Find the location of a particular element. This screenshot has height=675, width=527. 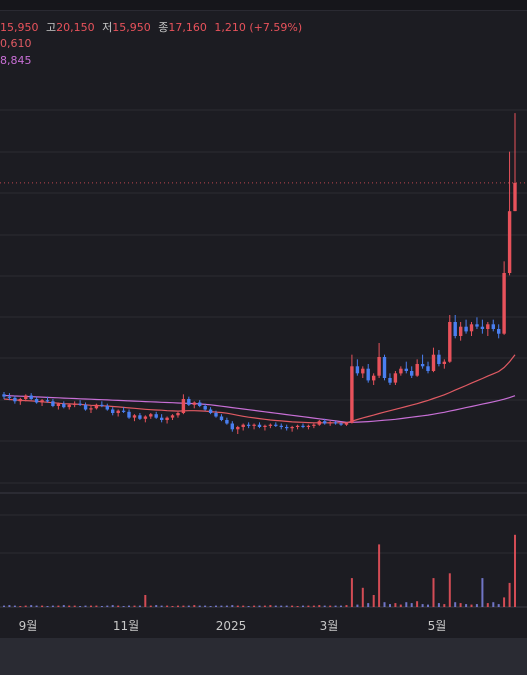

low-label: 저 is located at coordinates (107, 27).